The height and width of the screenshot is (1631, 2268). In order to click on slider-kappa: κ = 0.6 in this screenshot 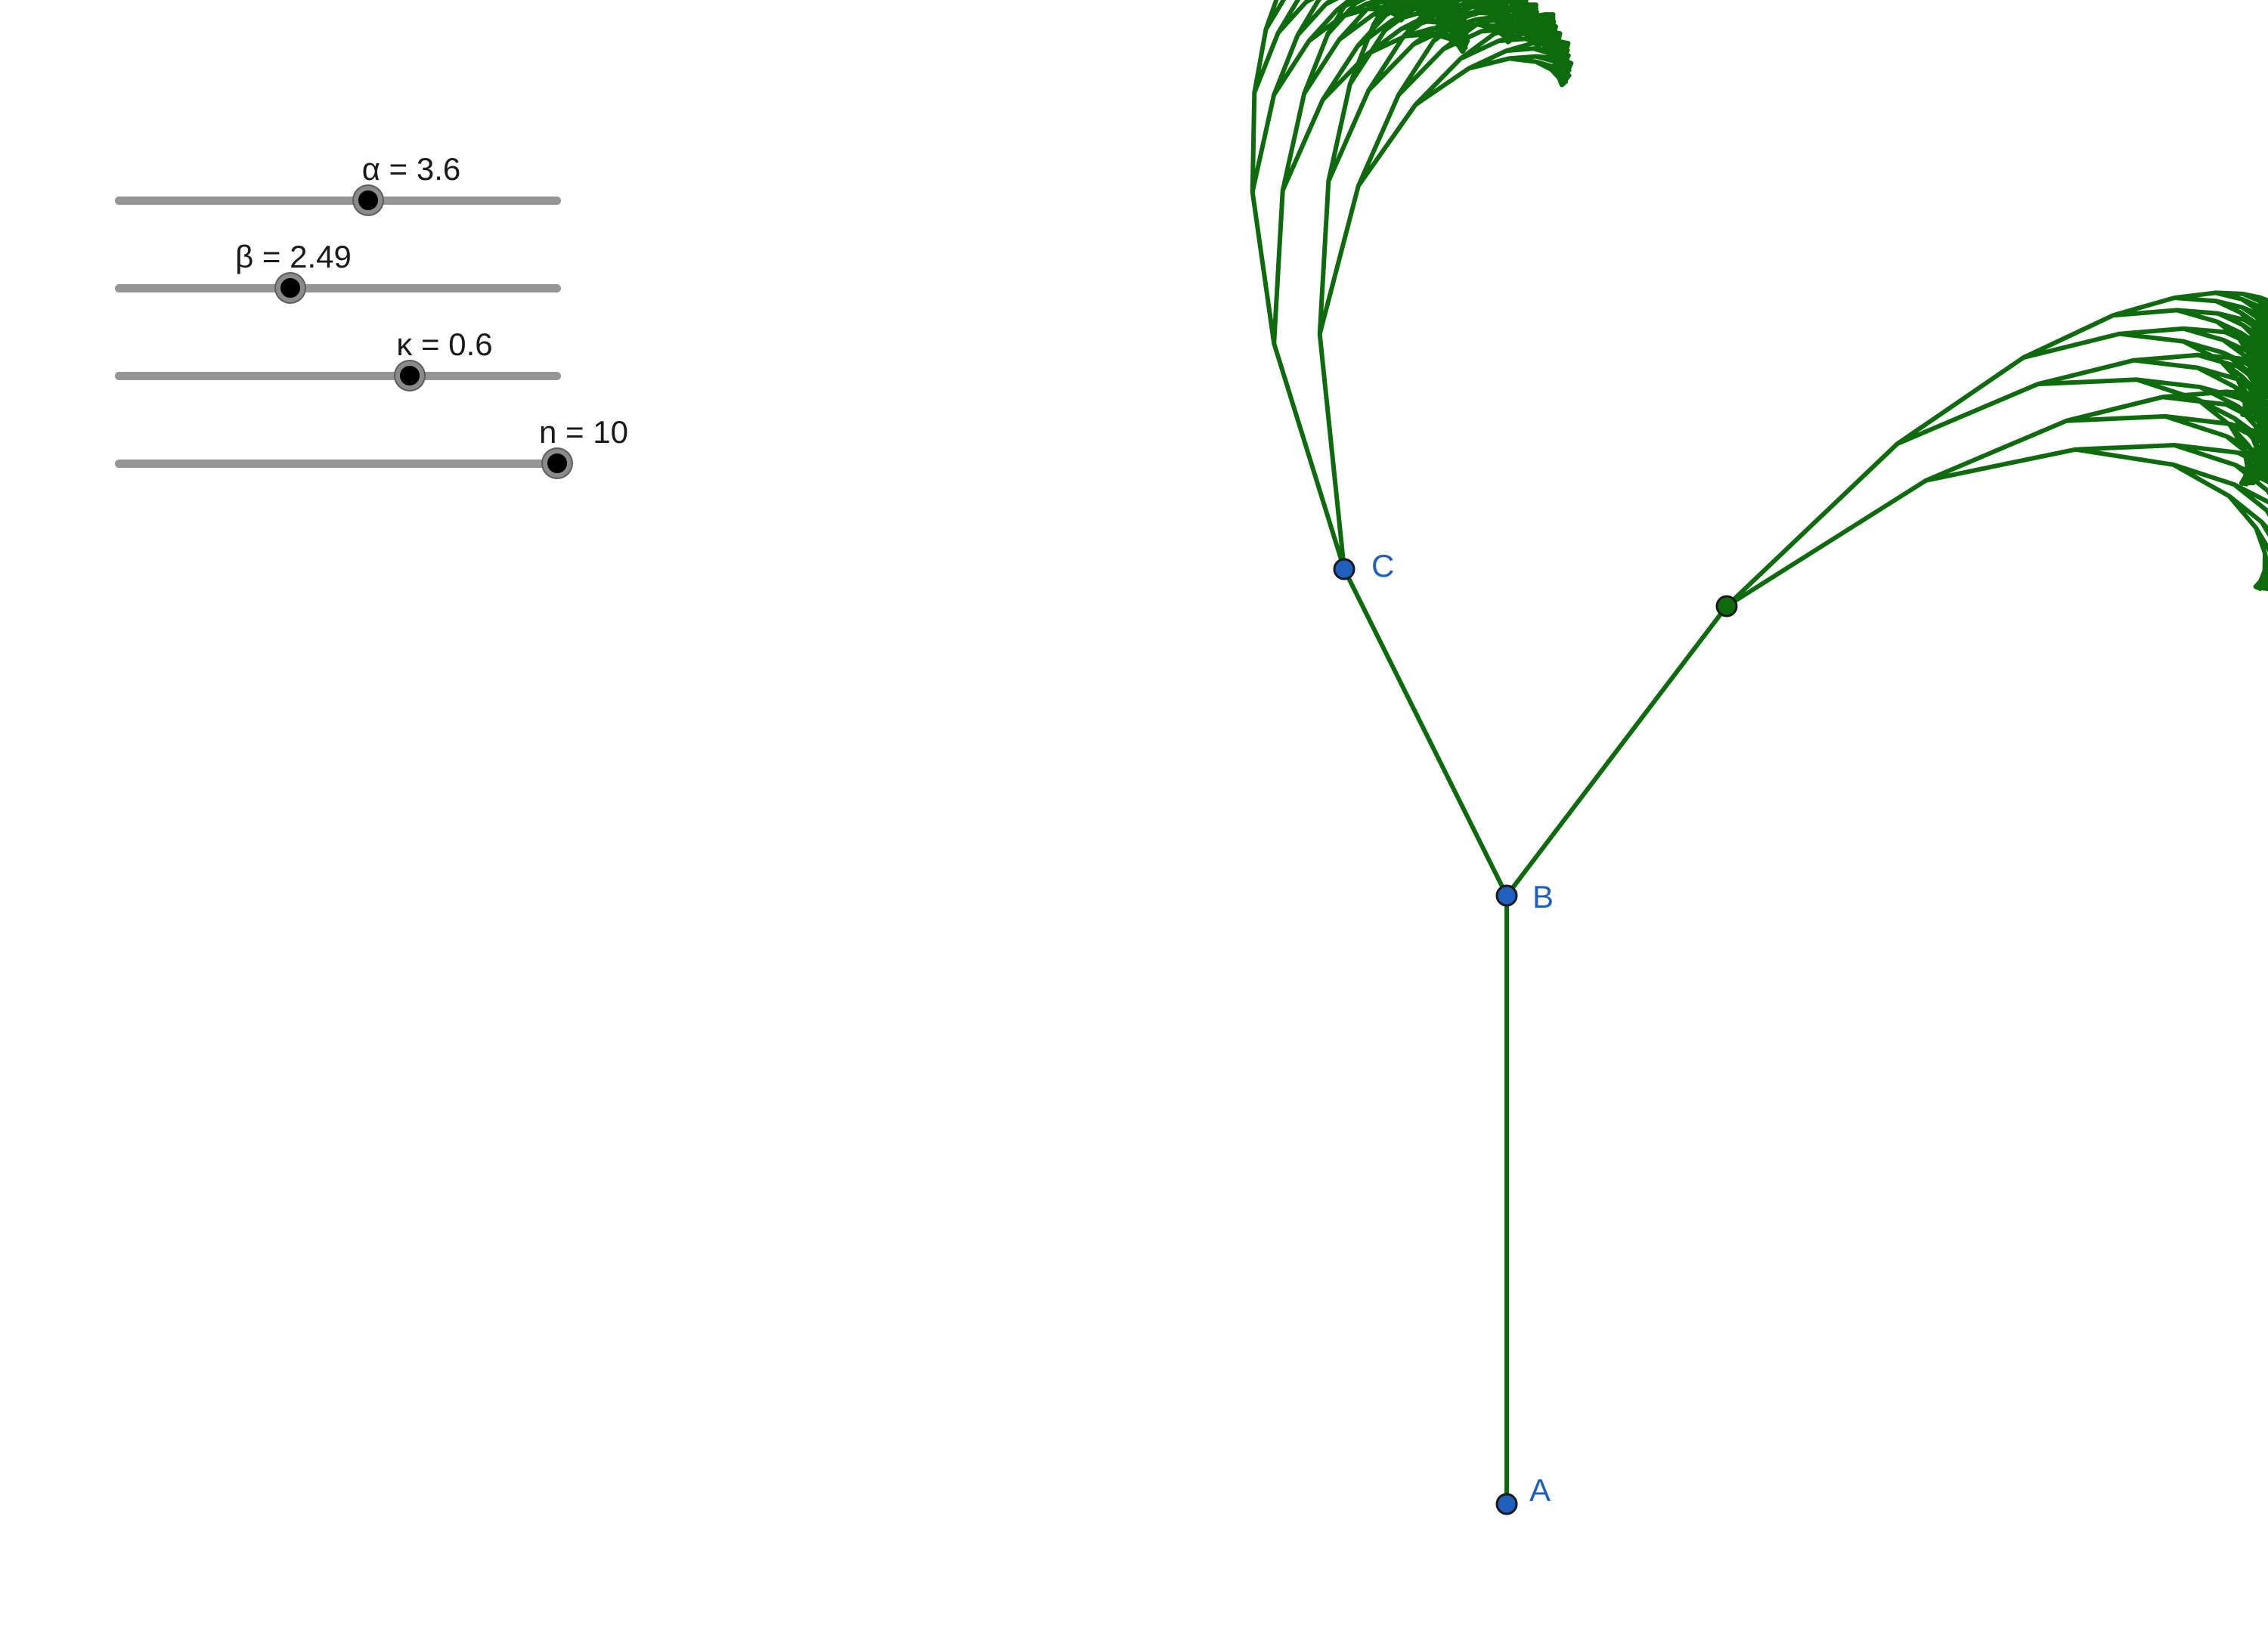, I will do `click(338, 358)`.